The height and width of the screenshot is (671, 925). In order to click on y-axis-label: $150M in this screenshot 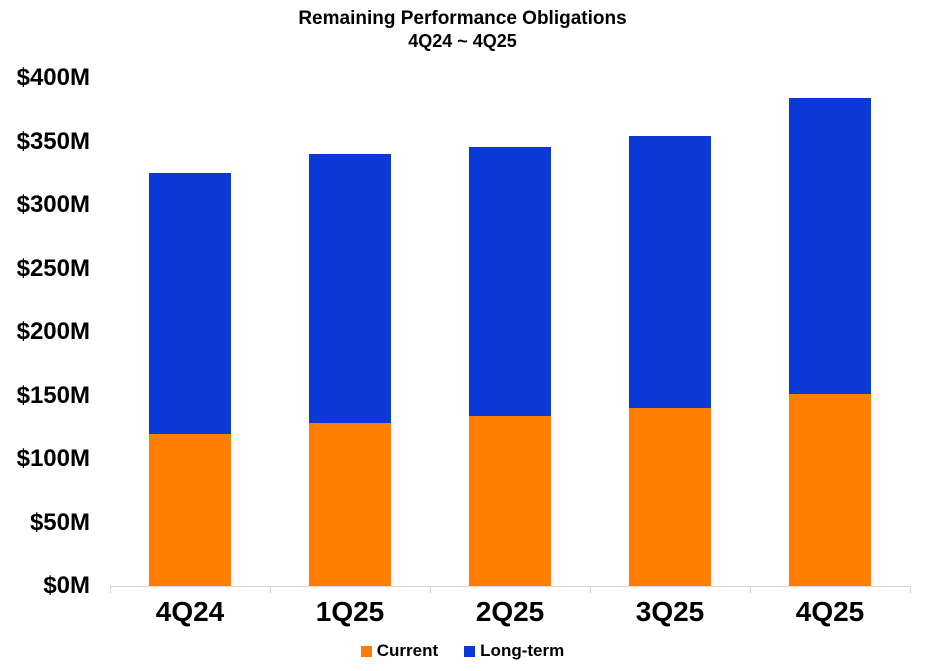, I will do `click(53, 395)`.